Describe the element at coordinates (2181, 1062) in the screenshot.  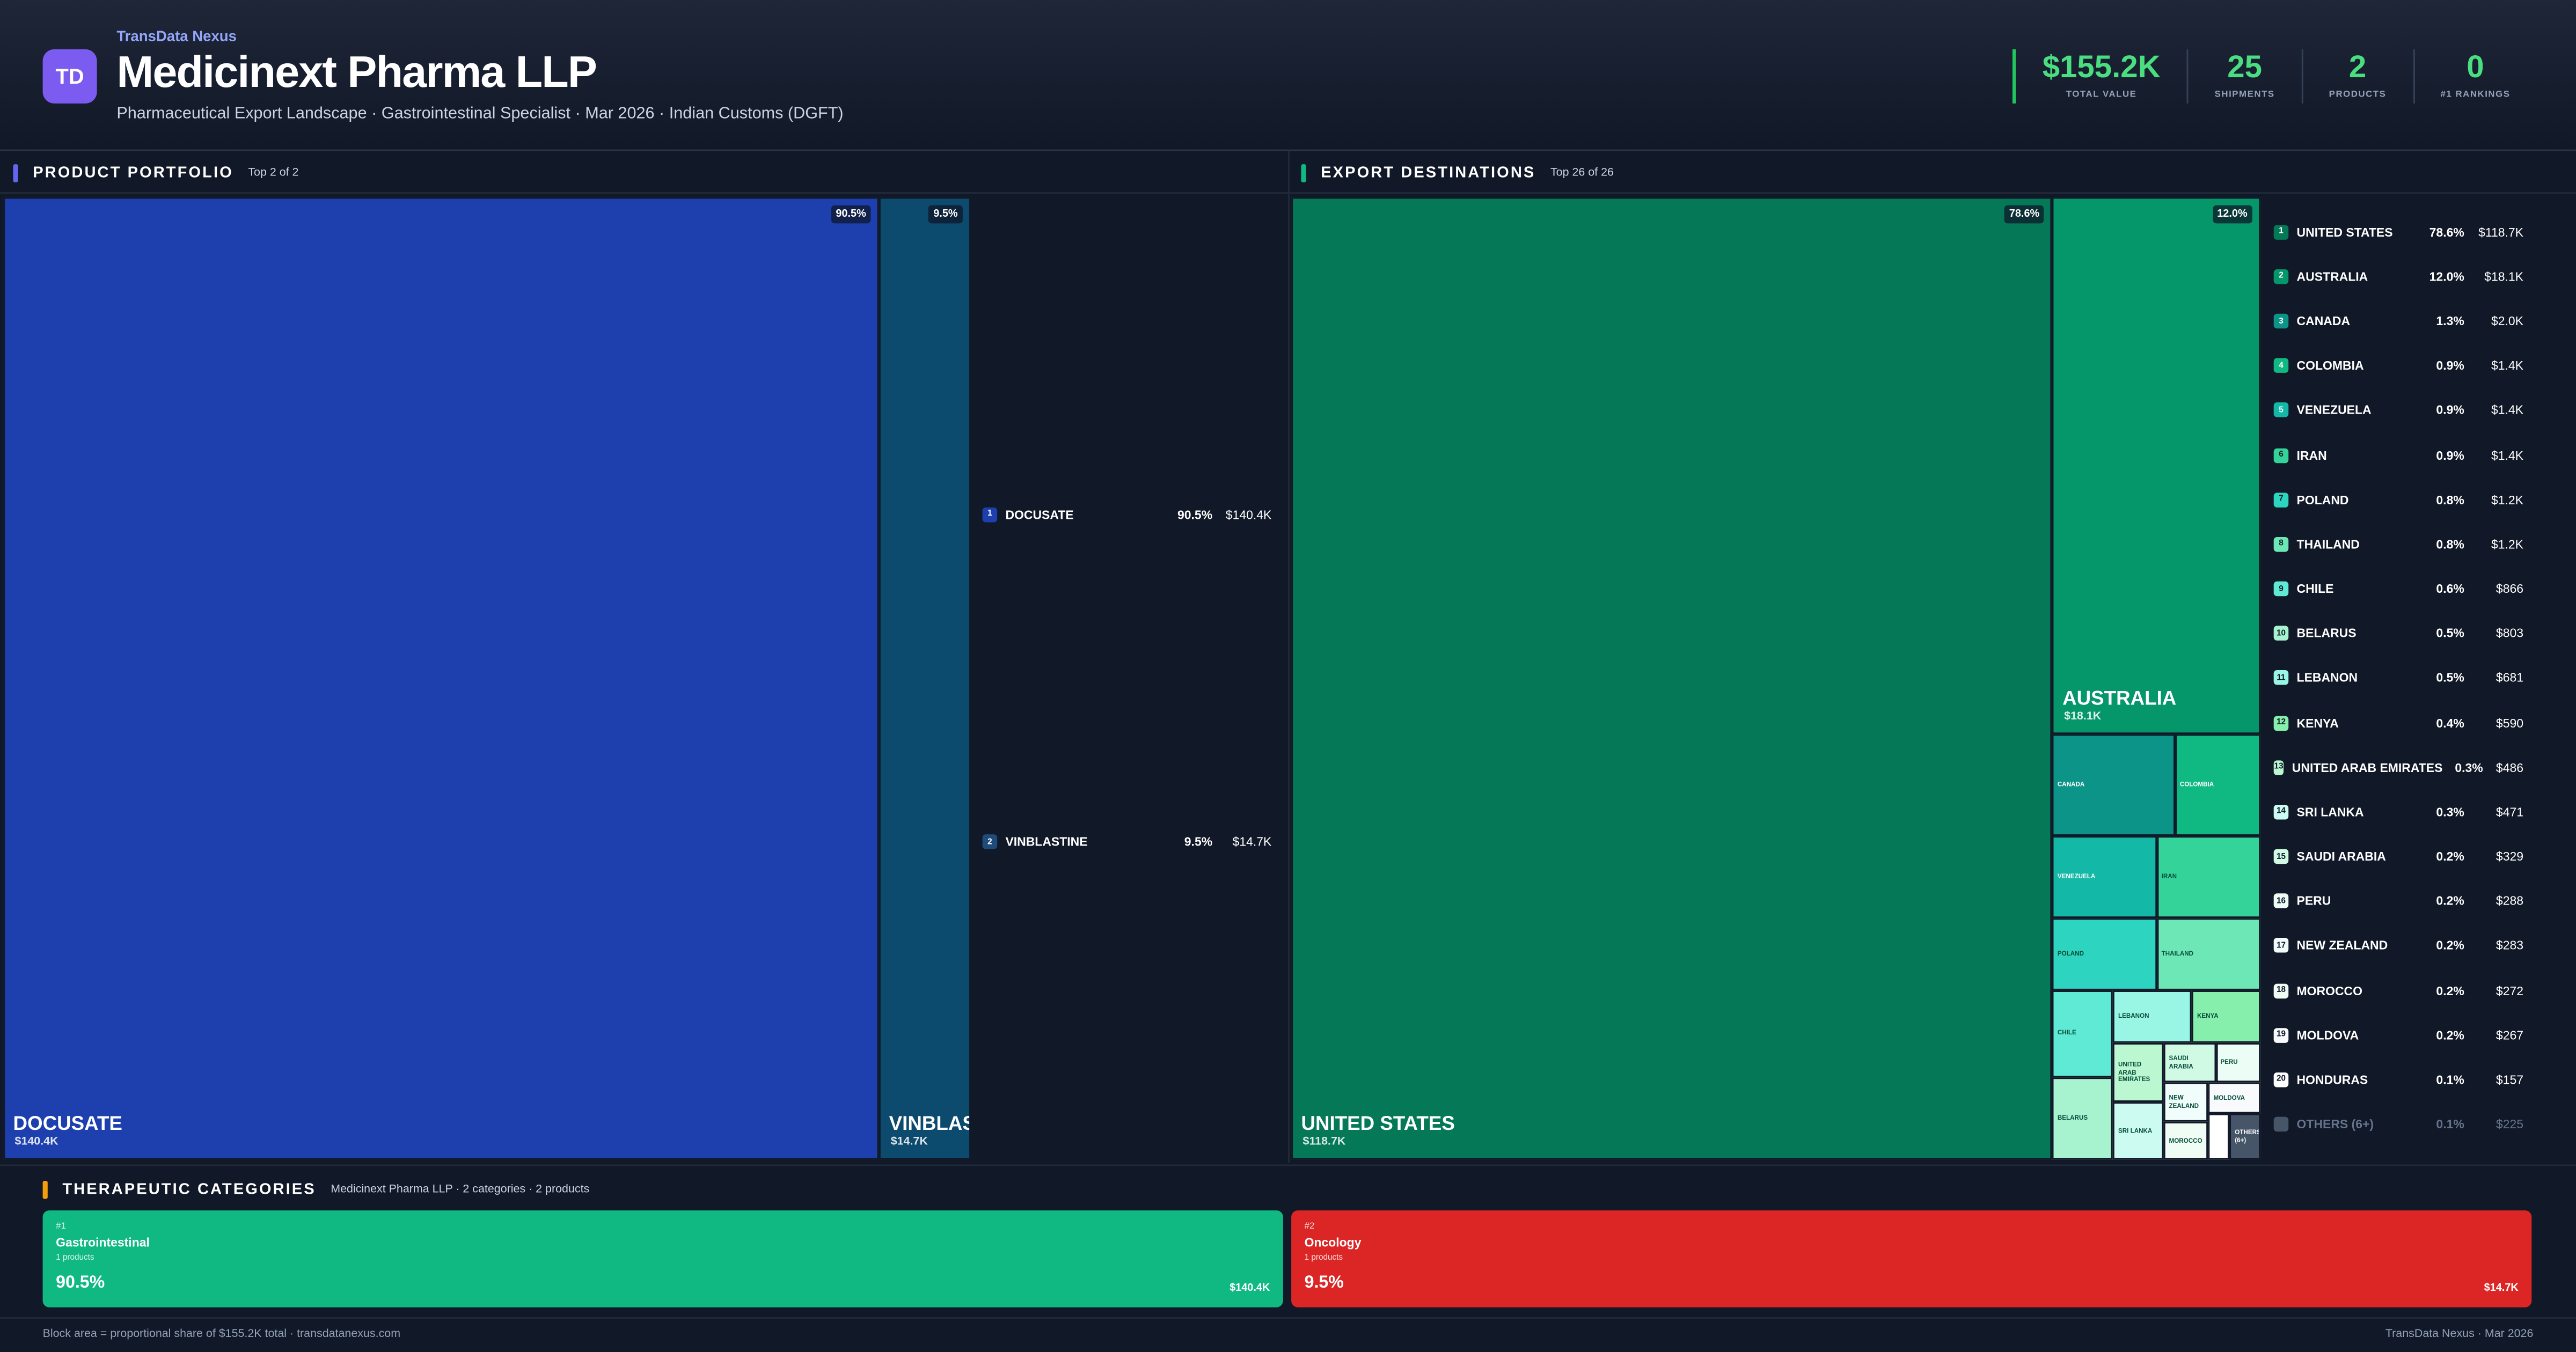
I see `tile-name: SAUDI ARABIA` at that location.